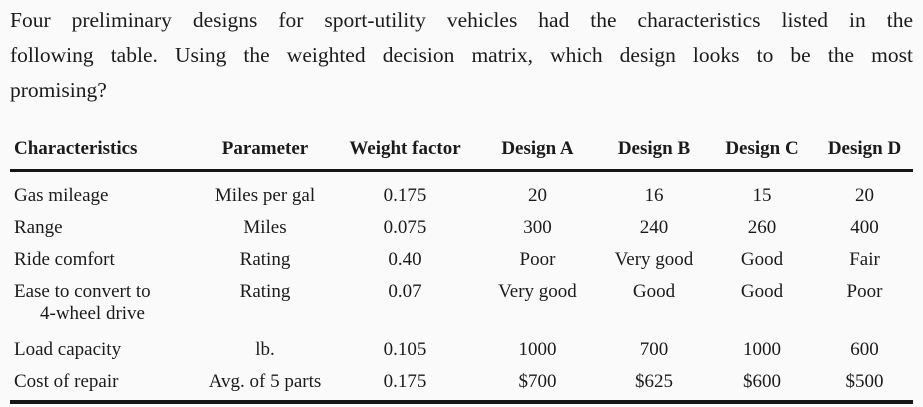  I want to click on cell-design-c: 260, so click(762, 227).